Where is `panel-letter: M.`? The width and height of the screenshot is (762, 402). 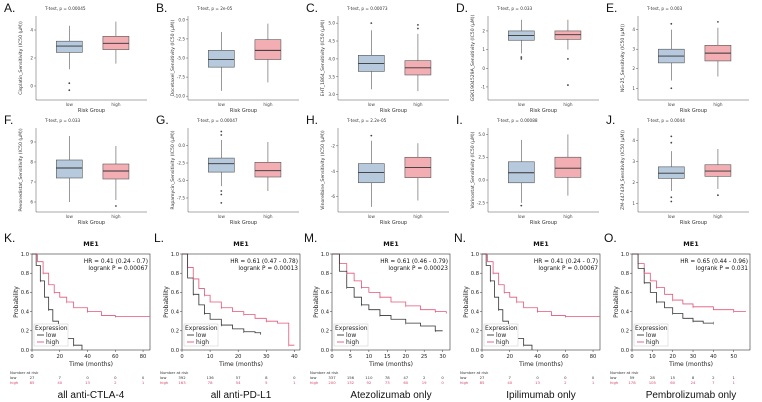 panel-letter: M. is located at coordinates (310, 238).